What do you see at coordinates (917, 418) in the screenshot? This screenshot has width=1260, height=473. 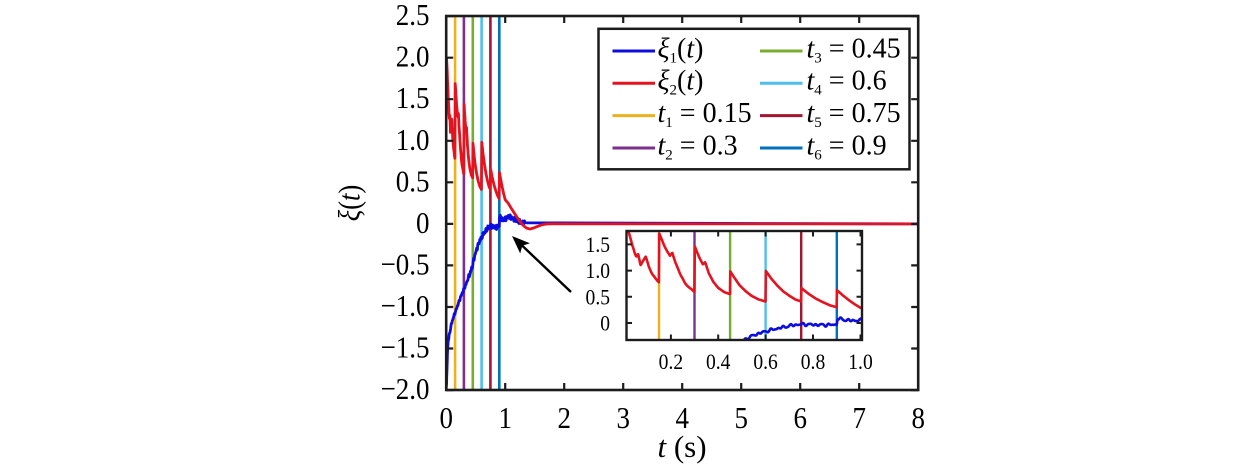 I see `svg-text: 8` at bounding box center [917, 418].